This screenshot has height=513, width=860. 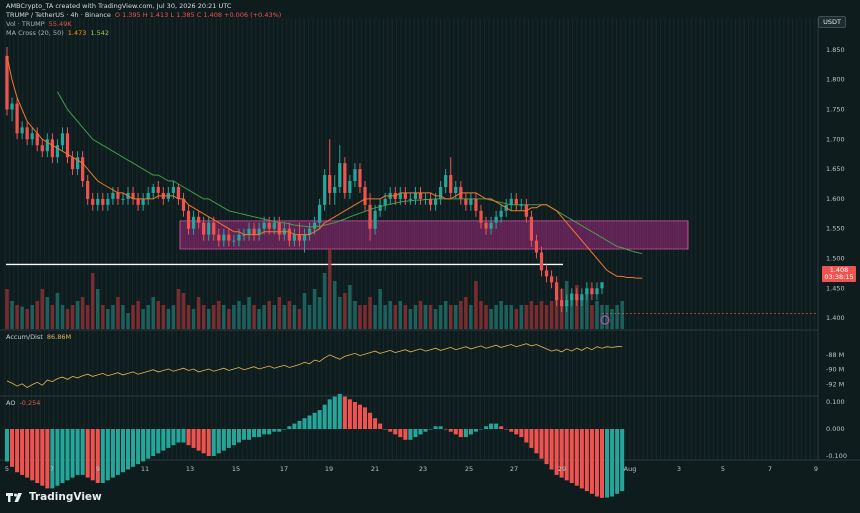 I want to click on currency-chip: USDT, so click(x=832, y=22).